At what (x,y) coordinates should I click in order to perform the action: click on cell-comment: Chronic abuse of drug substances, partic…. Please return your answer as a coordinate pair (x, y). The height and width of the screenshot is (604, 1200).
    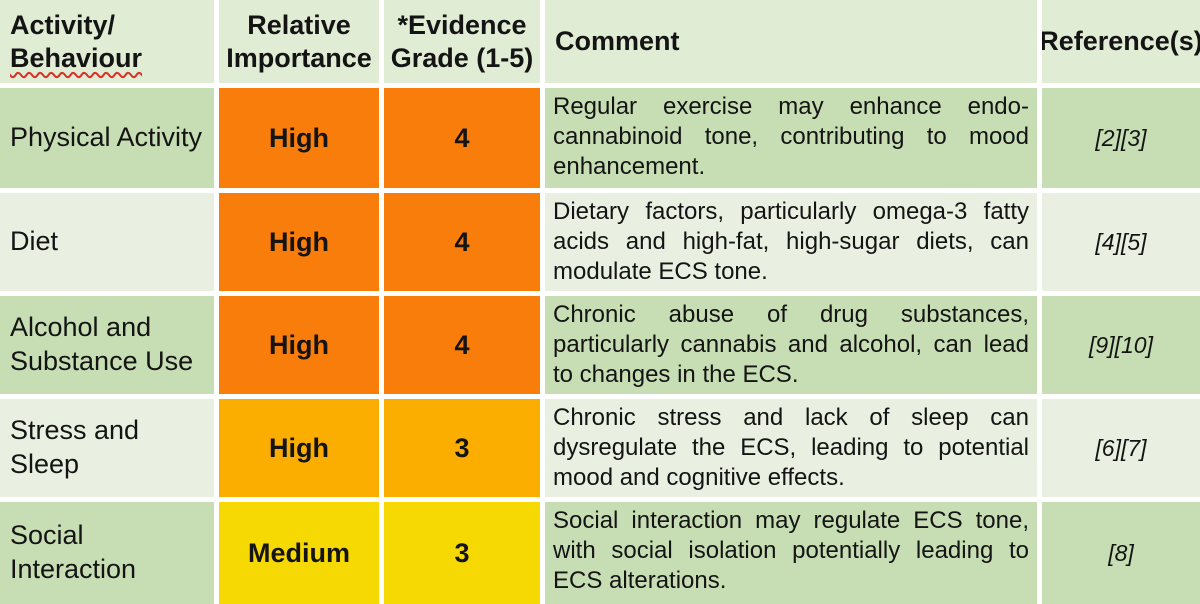
    Looking at the image, I should click on (791, 345).